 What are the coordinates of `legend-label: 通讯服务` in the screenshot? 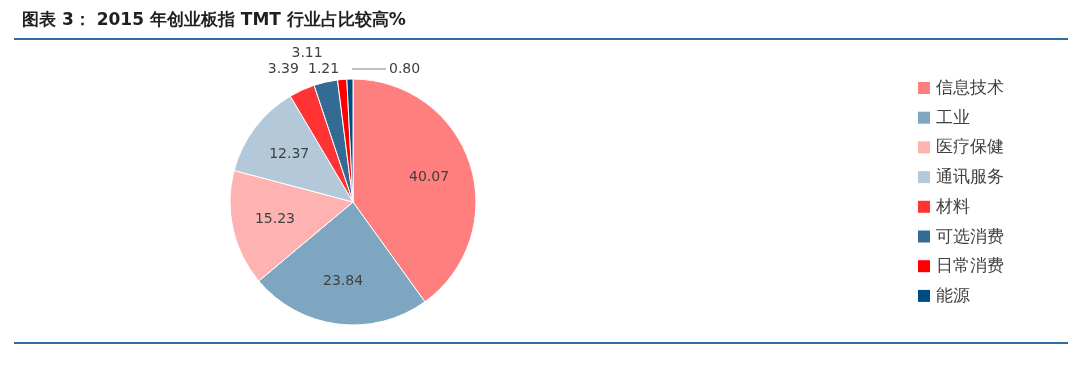 It's located at (970, 176).